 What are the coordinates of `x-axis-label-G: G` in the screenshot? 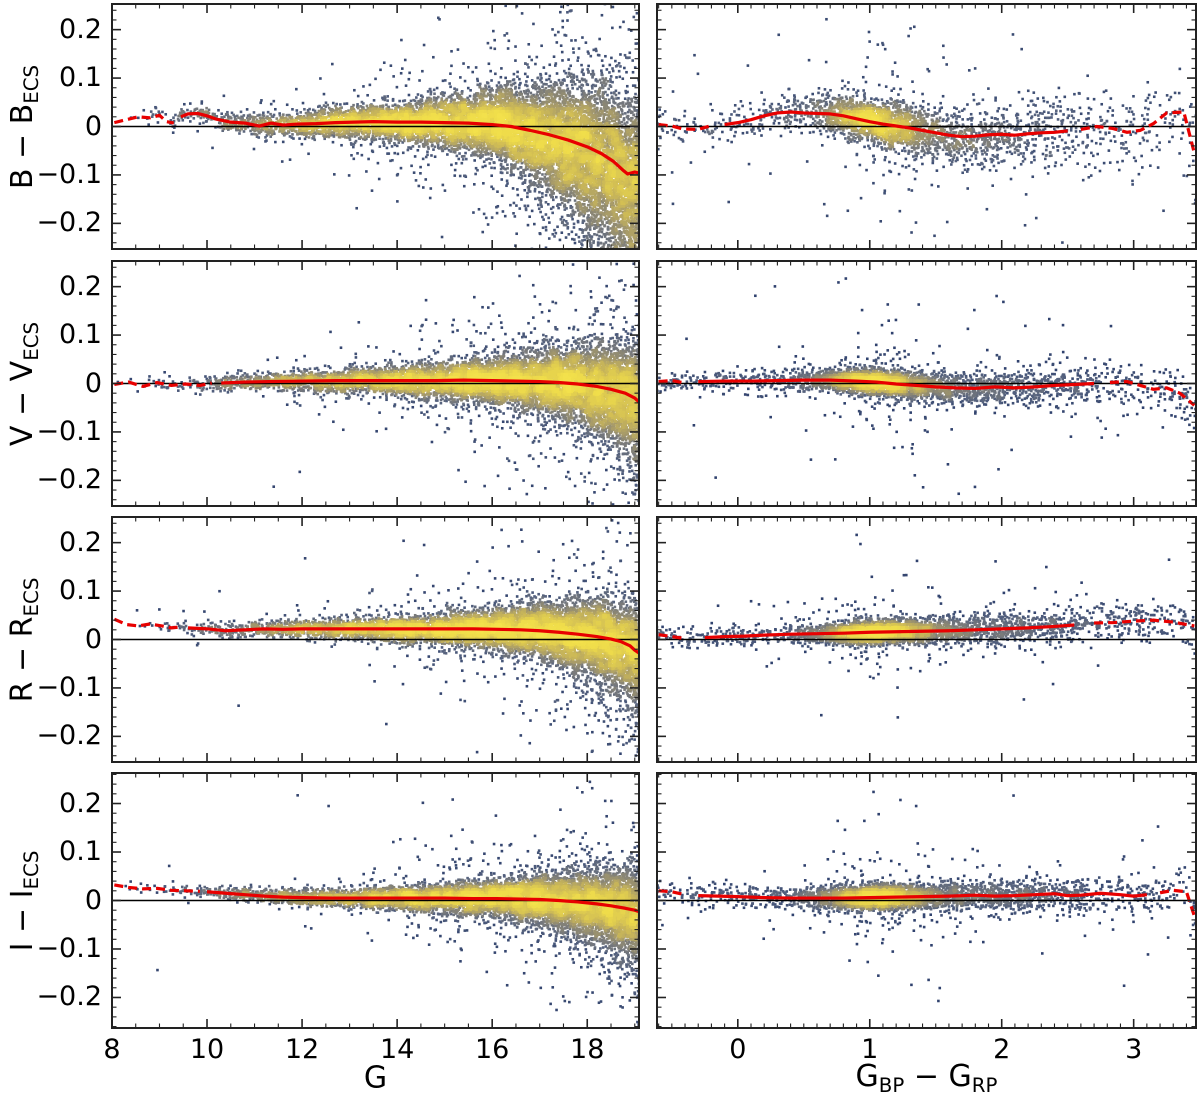 It's located at (375, 1078).